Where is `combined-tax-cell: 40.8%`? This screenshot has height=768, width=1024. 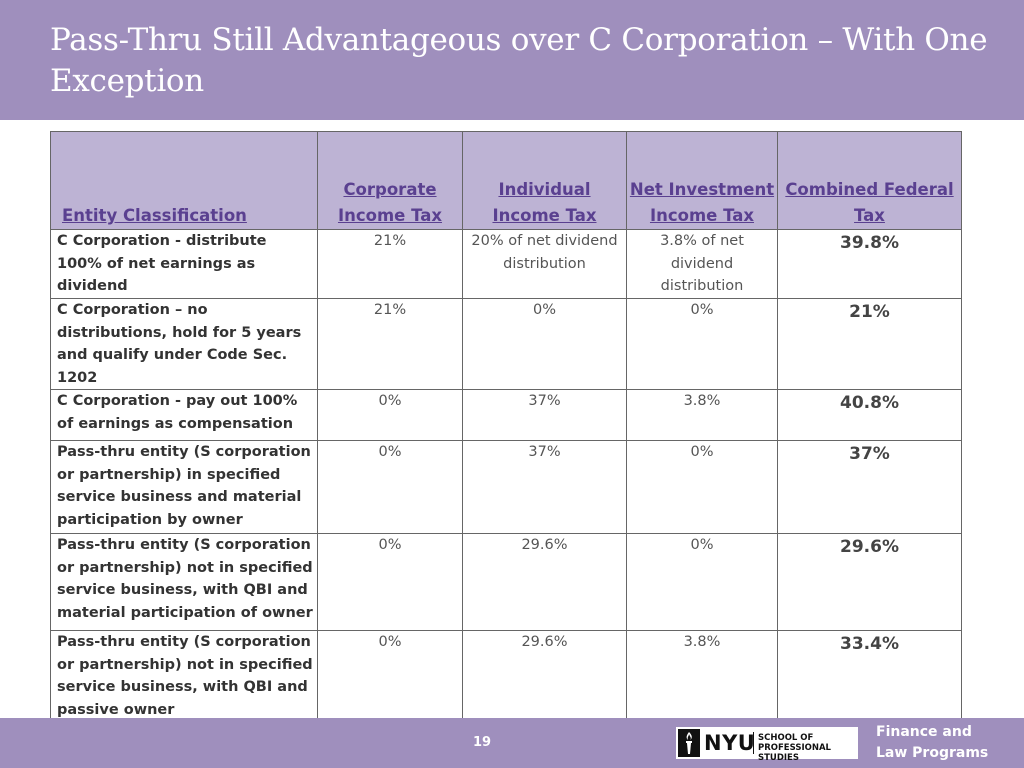
combined-tax-cell: 40.8% is located at coordinates (869, 415).